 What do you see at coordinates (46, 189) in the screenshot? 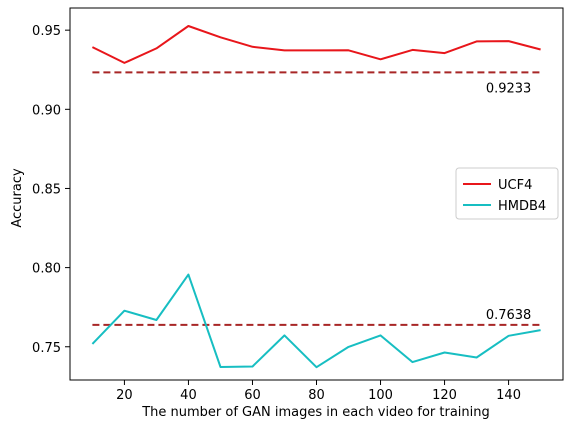
I see `y-tick-label: 0.85` at bounding box center [46, 189].